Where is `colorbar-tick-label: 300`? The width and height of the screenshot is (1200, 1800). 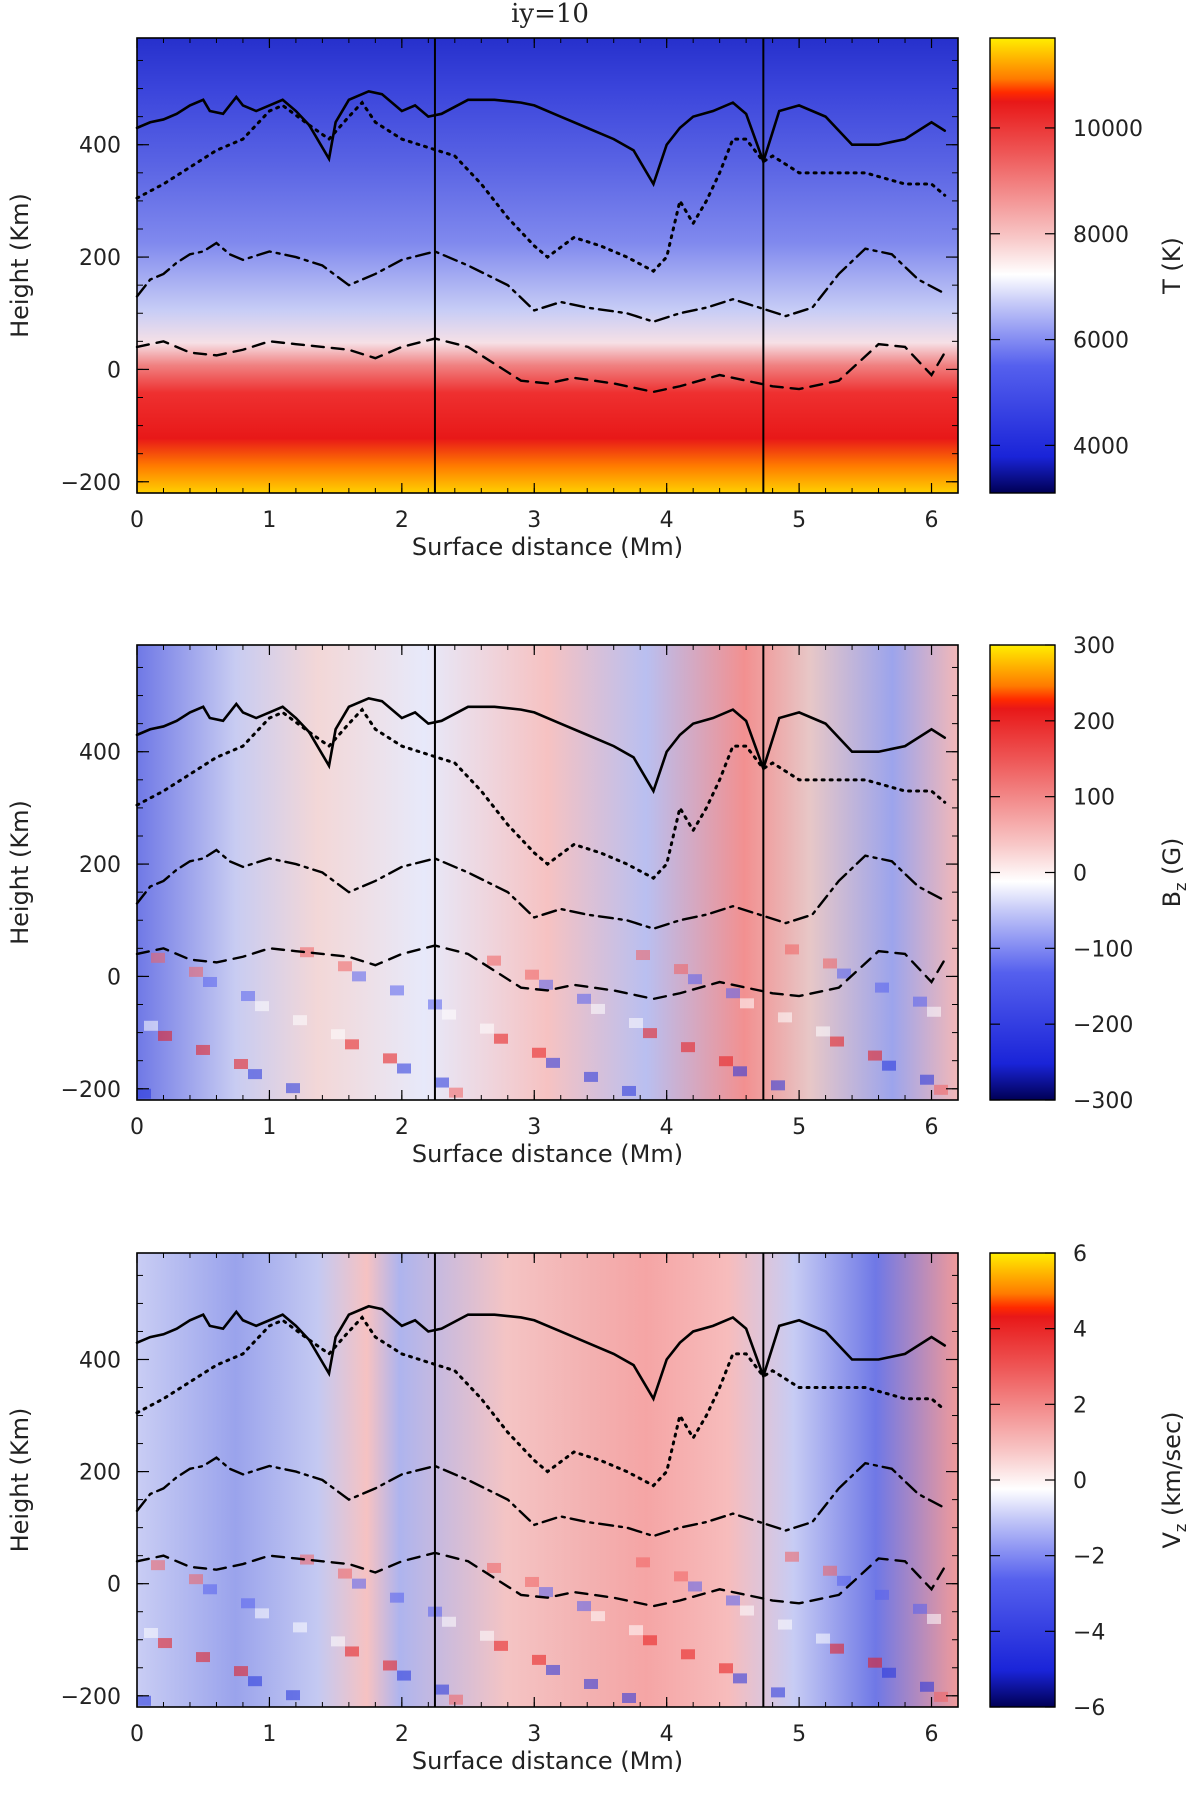
colorbar-tick-label: 300 is located at coordinates (1094, 646).